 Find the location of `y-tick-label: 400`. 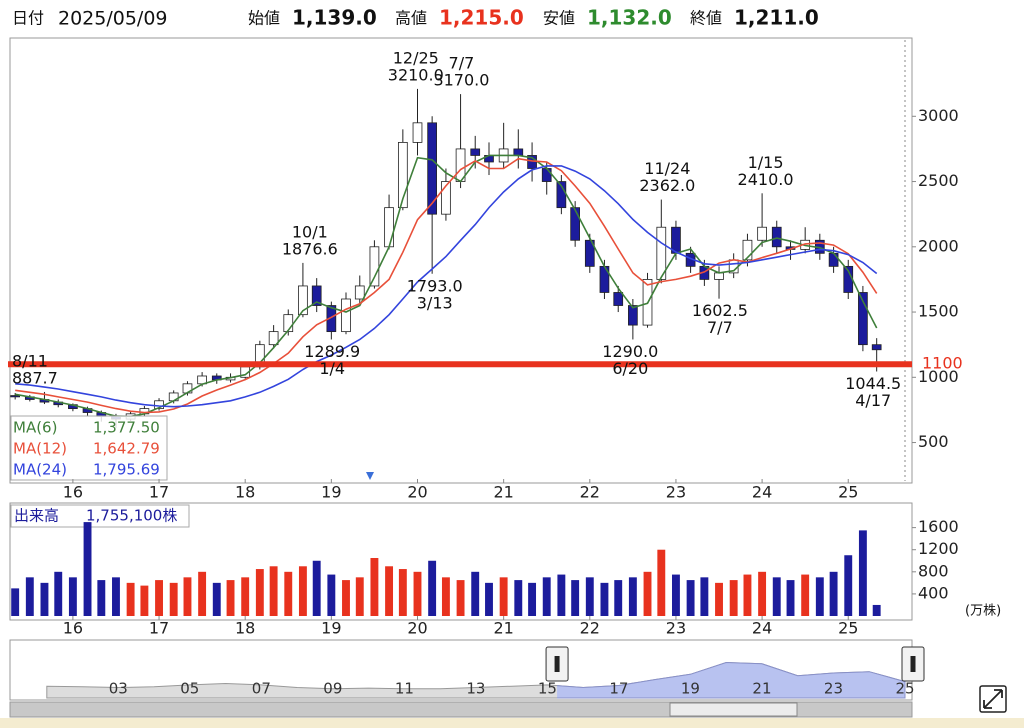

y-tick-label: 400 is located at coordinates (933, 592).